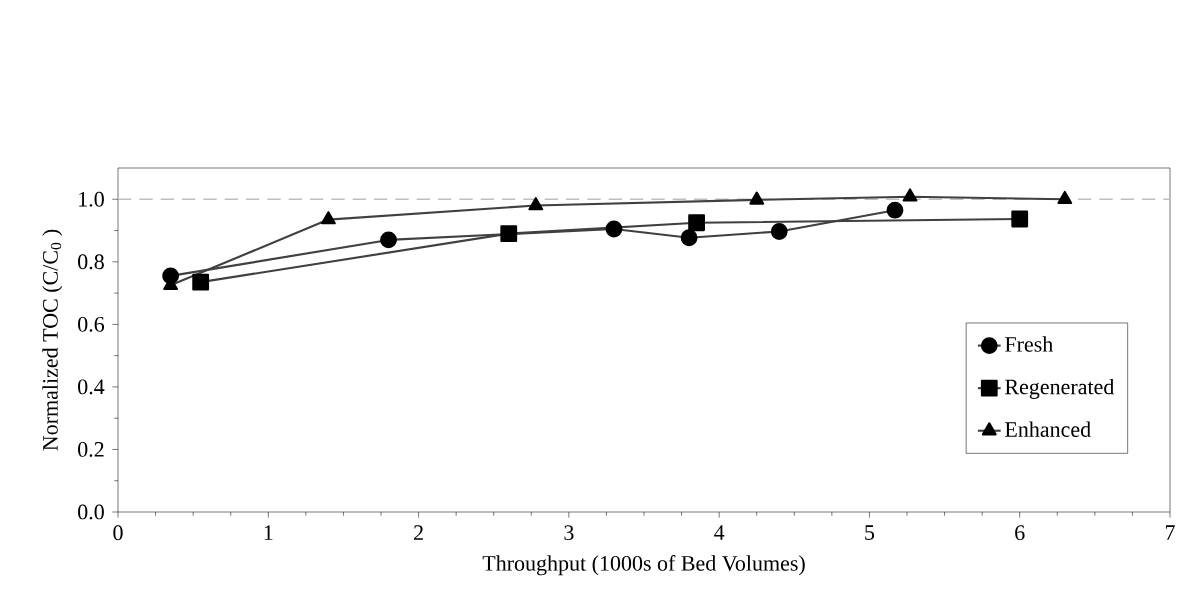 This screenshot has height=612, width=1180. Describe the element at coordinates (1020, 533) in the screenshot. I see `x-tick-label: 6` at that location.